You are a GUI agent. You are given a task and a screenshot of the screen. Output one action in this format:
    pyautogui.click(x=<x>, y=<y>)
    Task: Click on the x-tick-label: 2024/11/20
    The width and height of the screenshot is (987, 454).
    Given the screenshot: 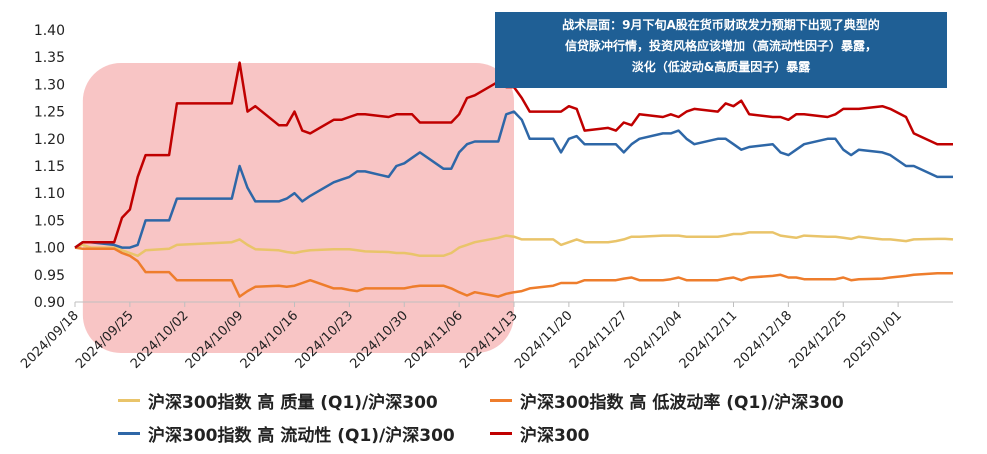 What is the action you would take?
    pyautogui.click(x=544, y=340)
    